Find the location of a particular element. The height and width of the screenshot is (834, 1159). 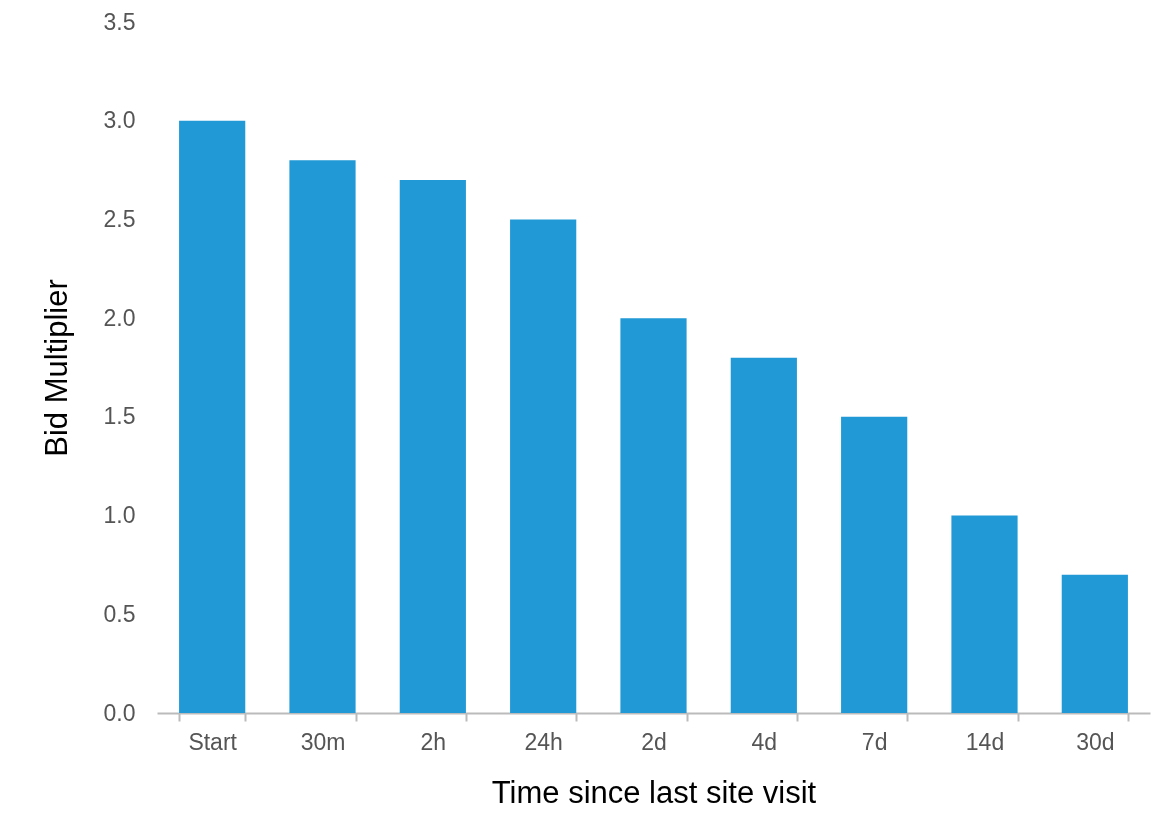

y-tick-label: 2.0 is located at coordinates (119, 317).